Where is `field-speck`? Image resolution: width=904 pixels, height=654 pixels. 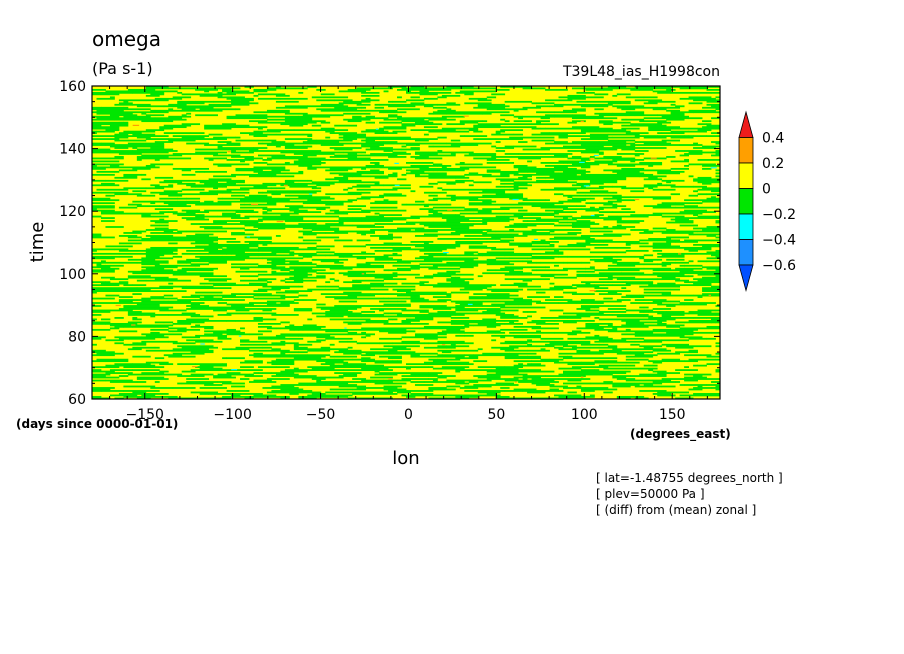
field-speck is located at coordinates (582, 121).